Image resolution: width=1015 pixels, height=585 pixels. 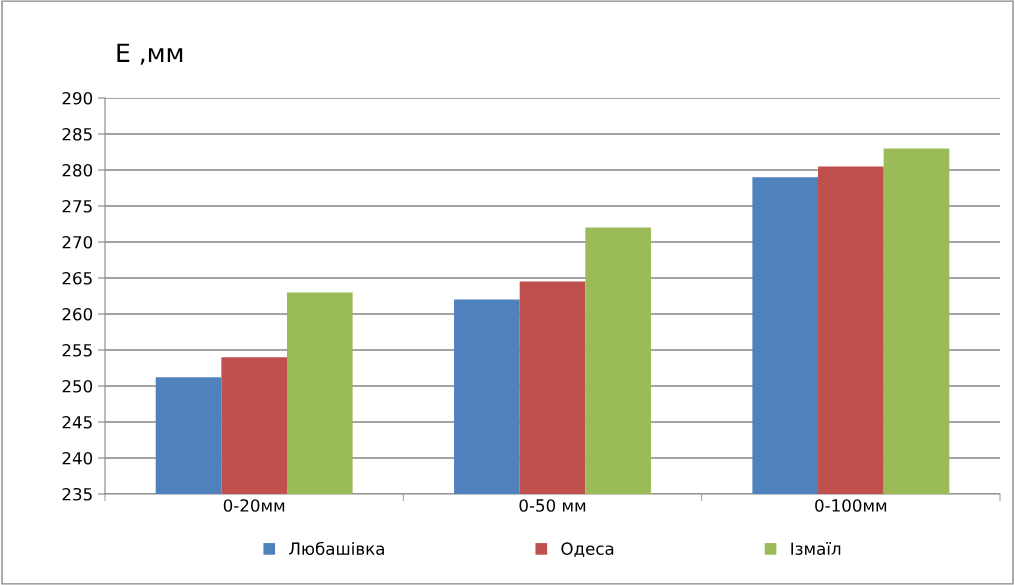 I want to click on x-tick-label: 0-20мм, so click(x=254, y=505).